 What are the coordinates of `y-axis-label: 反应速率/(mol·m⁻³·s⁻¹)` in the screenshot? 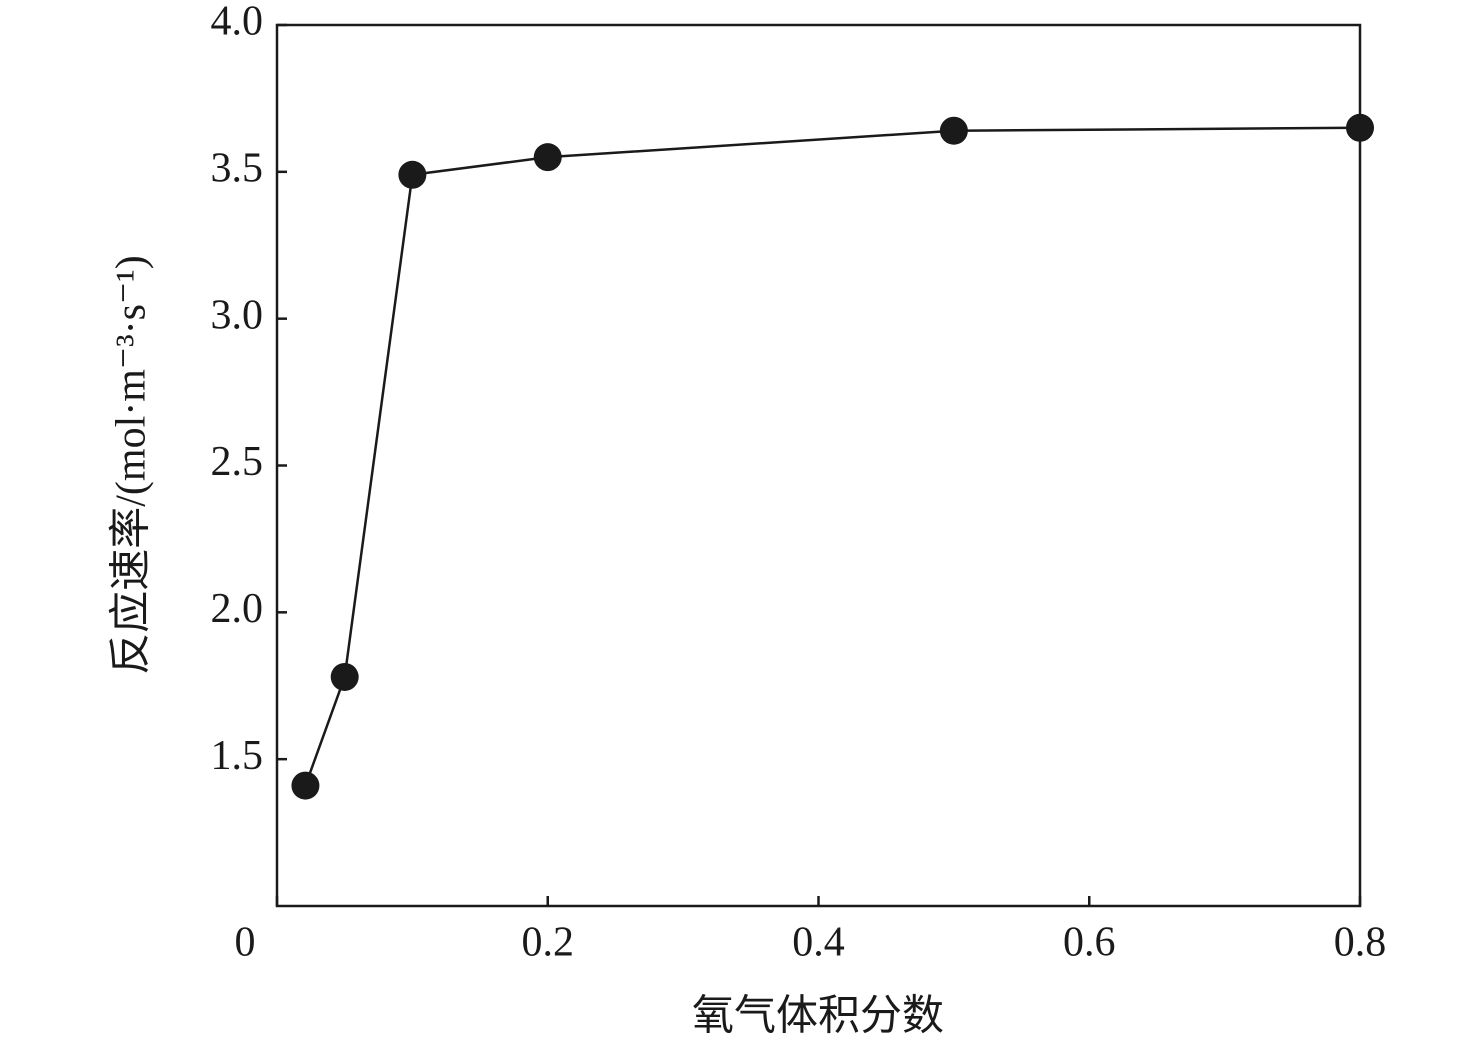 It's located at (131, 465).